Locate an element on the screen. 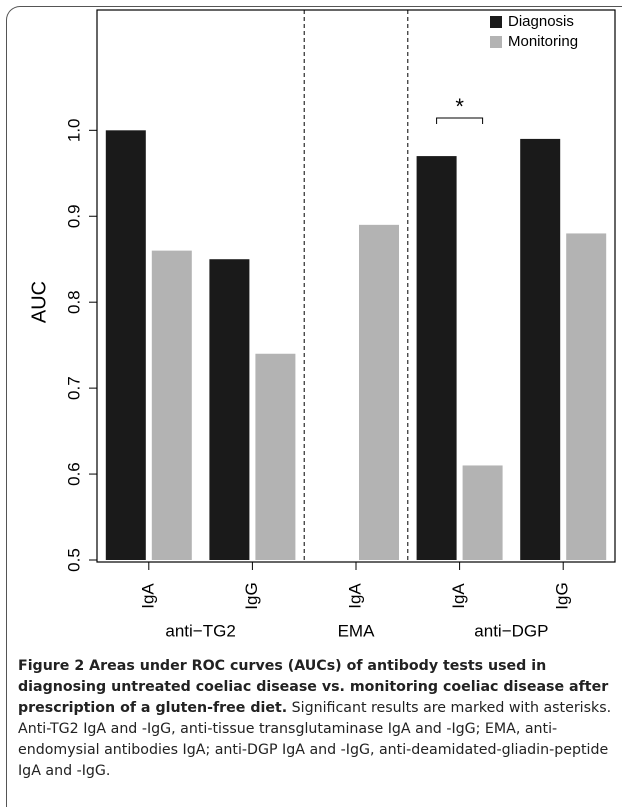 Image resolution: width=622 pixels, height=807 pixels. significance-bracket is located at coordinates (460, 120).